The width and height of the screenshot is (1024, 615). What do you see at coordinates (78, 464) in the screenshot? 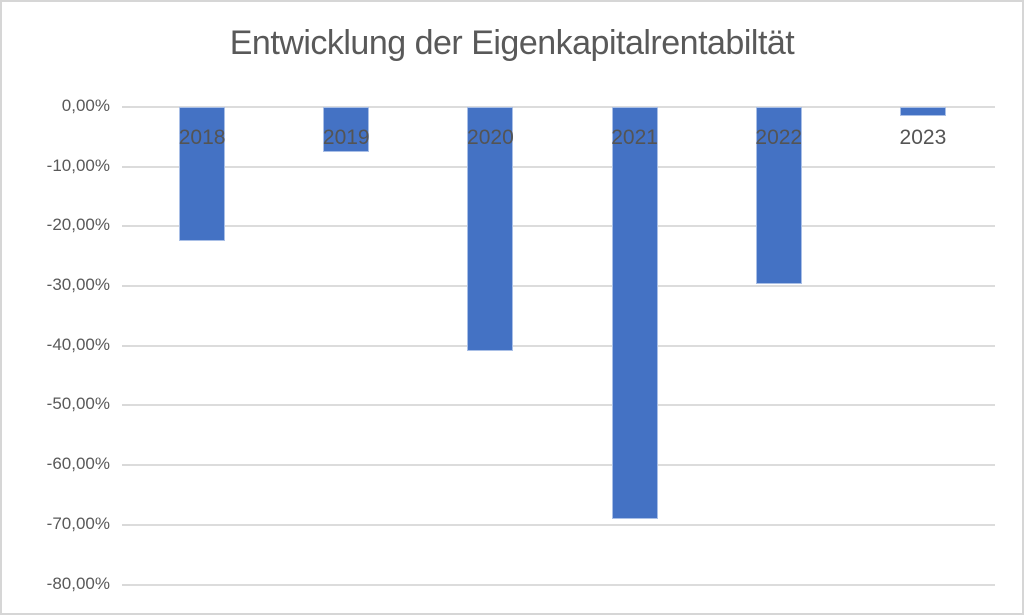
I see `y-tick-label: -60,00%` at bounding box center [78, 464].